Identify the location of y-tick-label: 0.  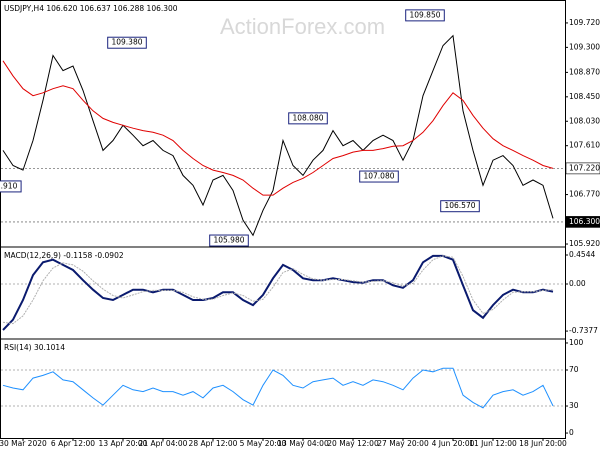
(571, 432).